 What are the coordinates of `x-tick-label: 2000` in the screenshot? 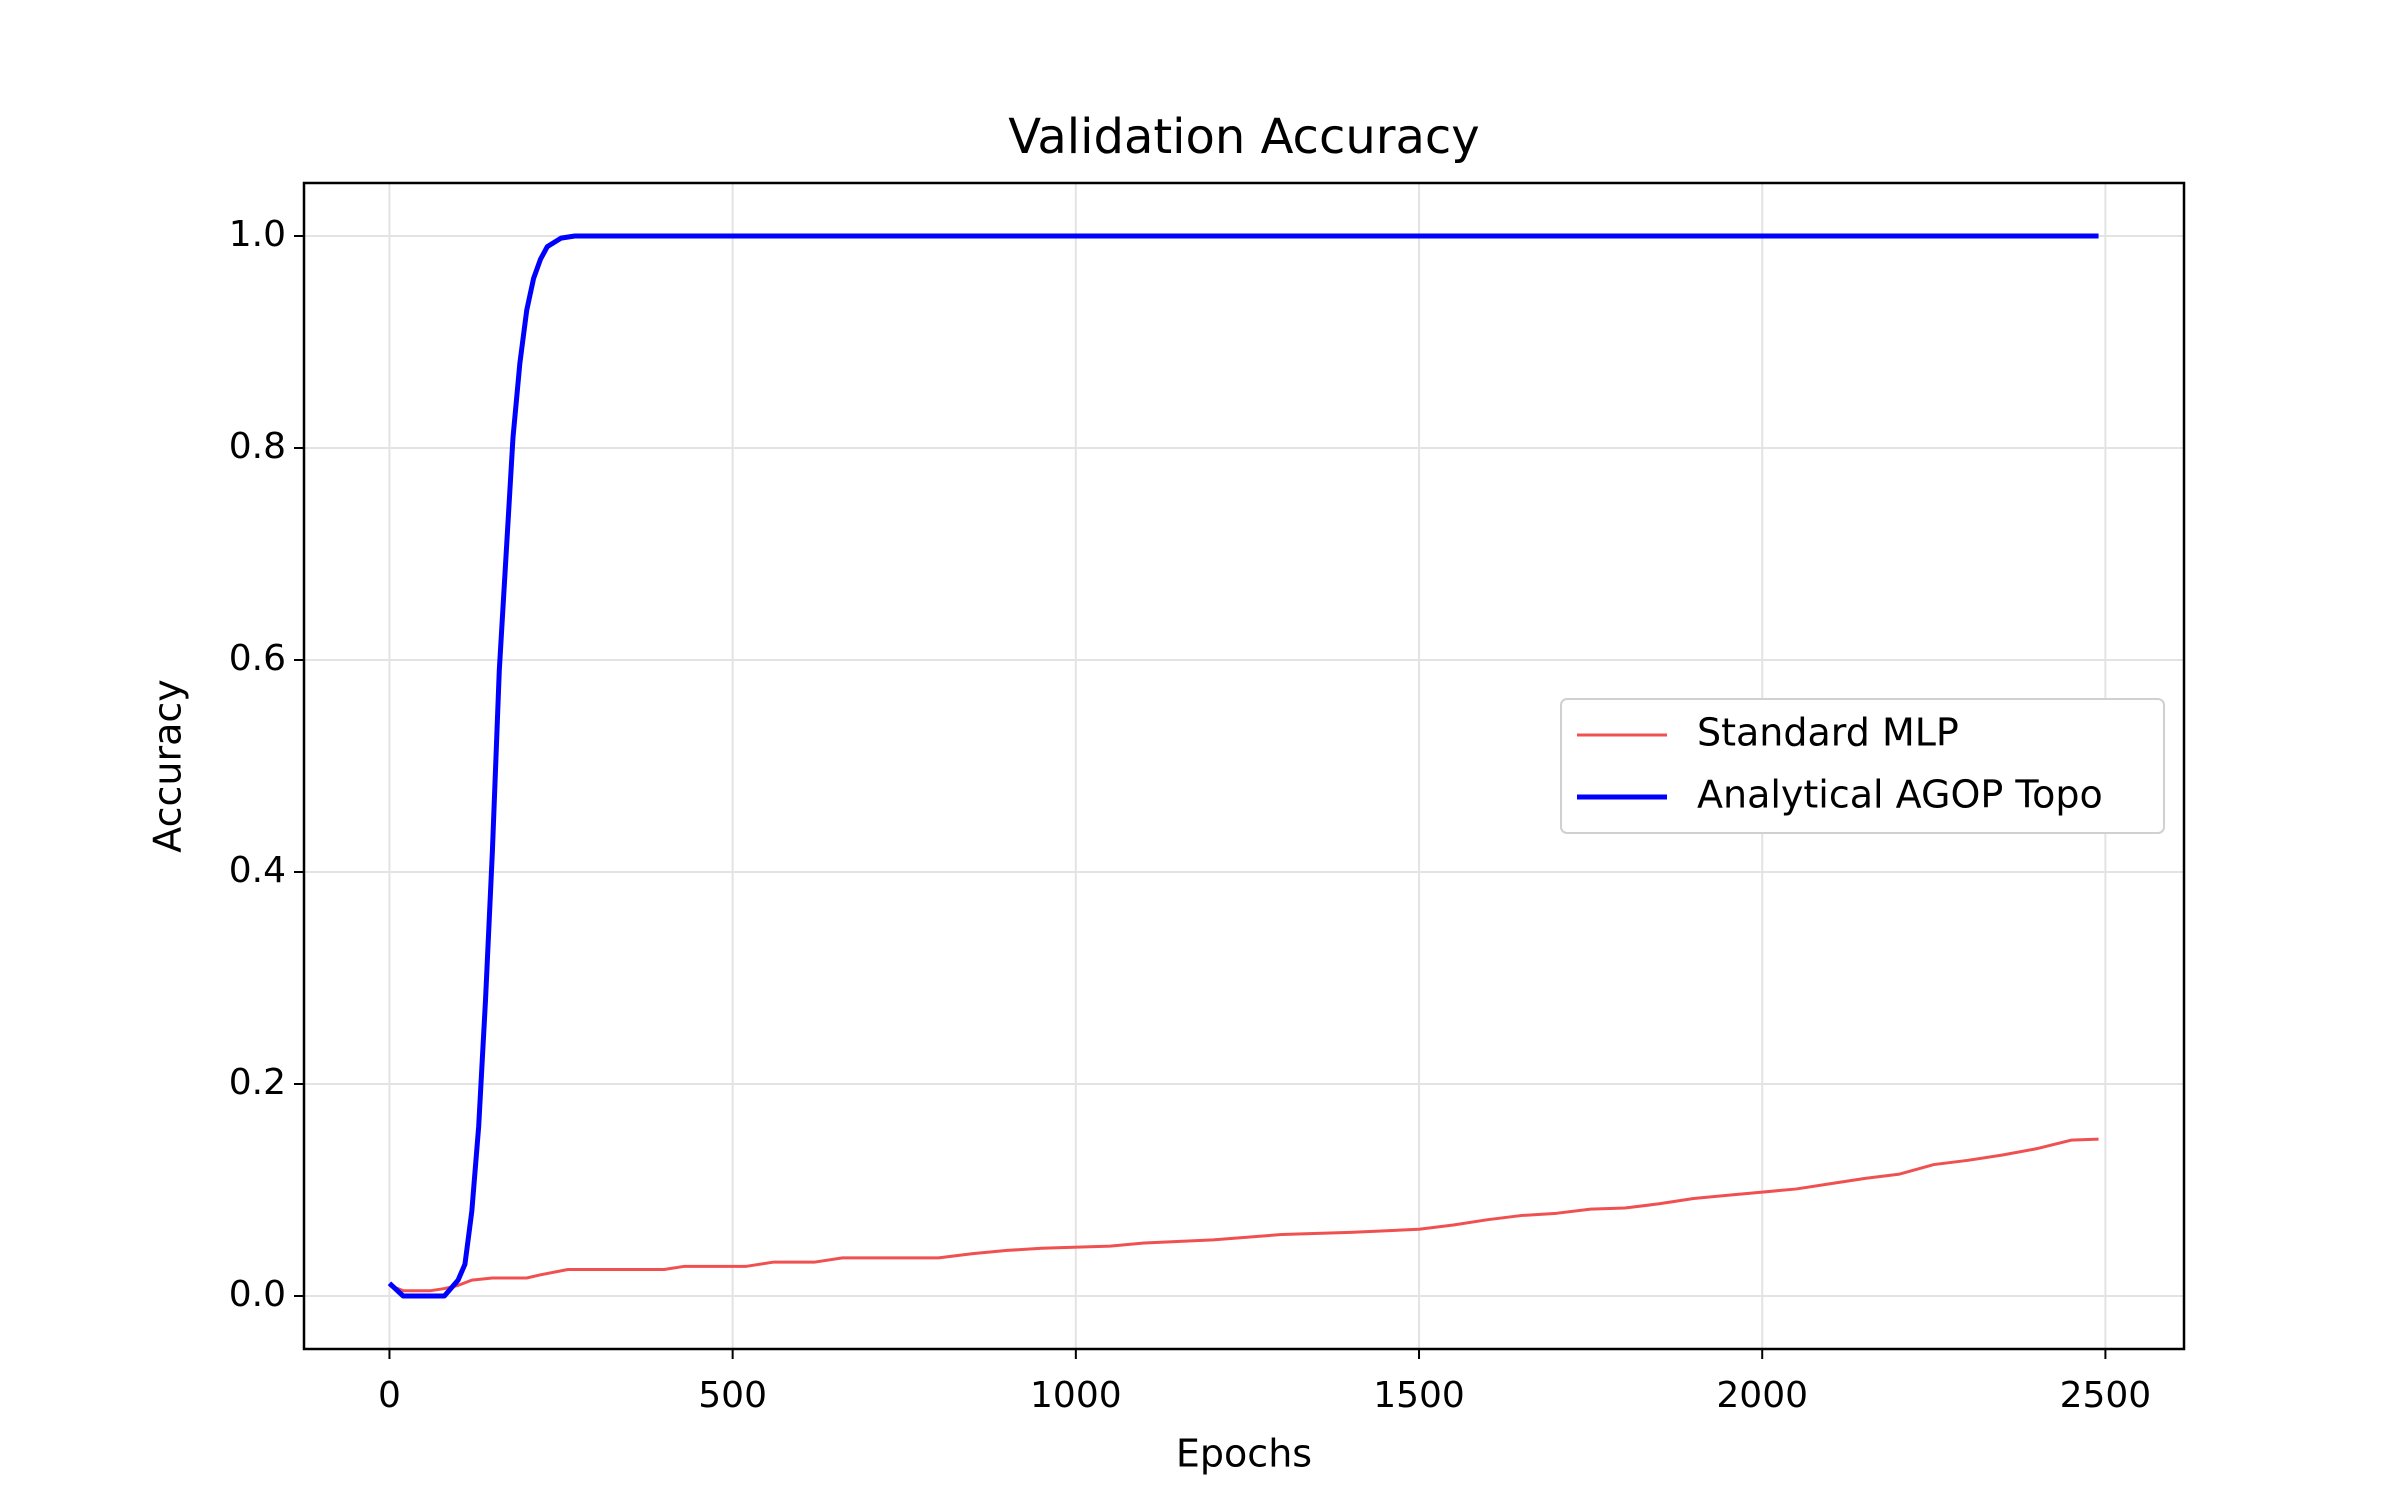 It's located at (1762, 1395).